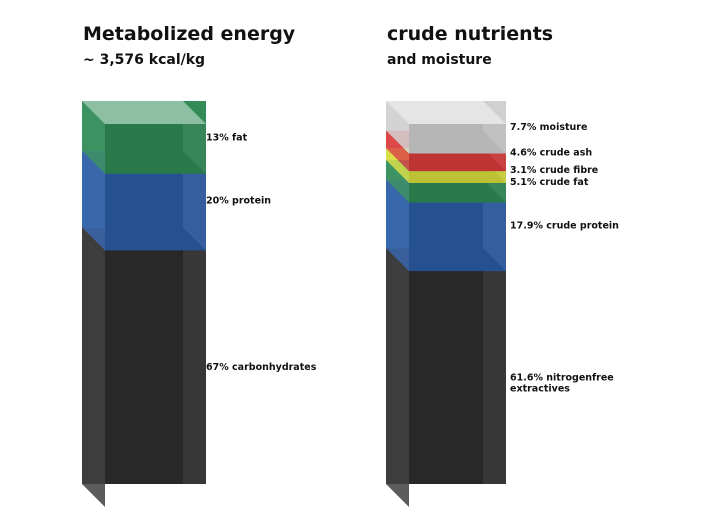 This screenshot has width=717, height=516. I want to click on chart-2-segment-6-inner, so click(457, 139).